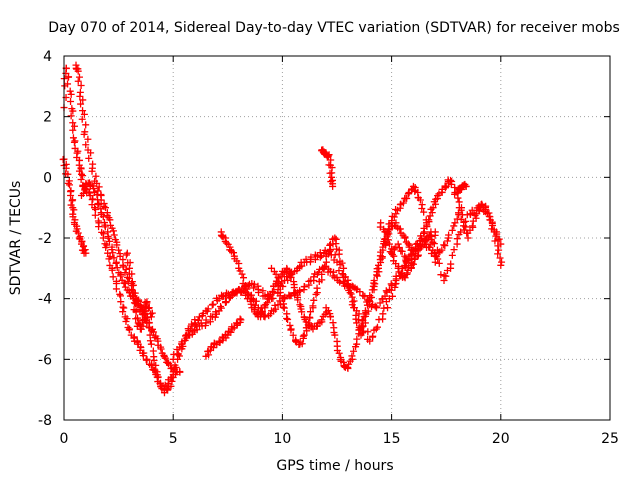  Describe the element at coordinates (122, 288) in the screenshot. I see `series-track-d` at that location.